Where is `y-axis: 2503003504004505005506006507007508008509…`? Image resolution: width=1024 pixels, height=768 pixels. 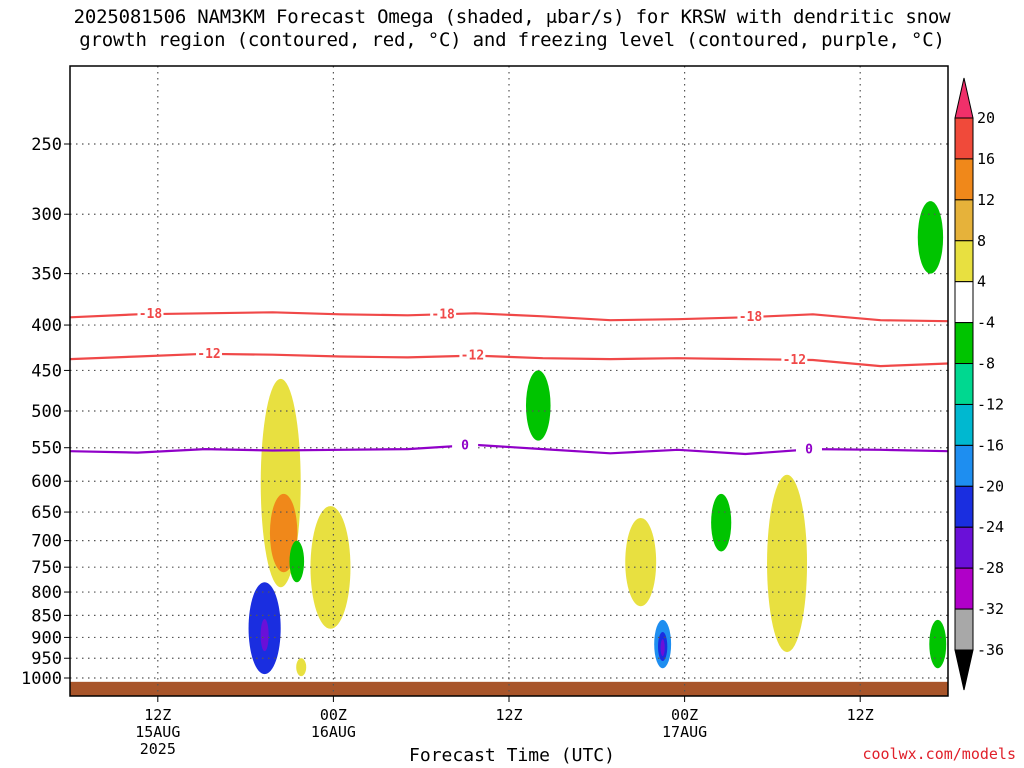
y-axis: 2503003504004505005506006507007508008509… is located at coordinates (45, 412).